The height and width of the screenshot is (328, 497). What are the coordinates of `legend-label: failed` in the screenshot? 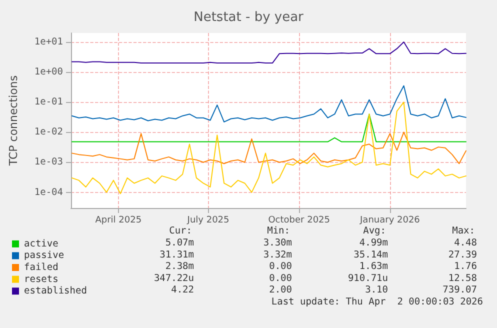 It's located at (41, 267).